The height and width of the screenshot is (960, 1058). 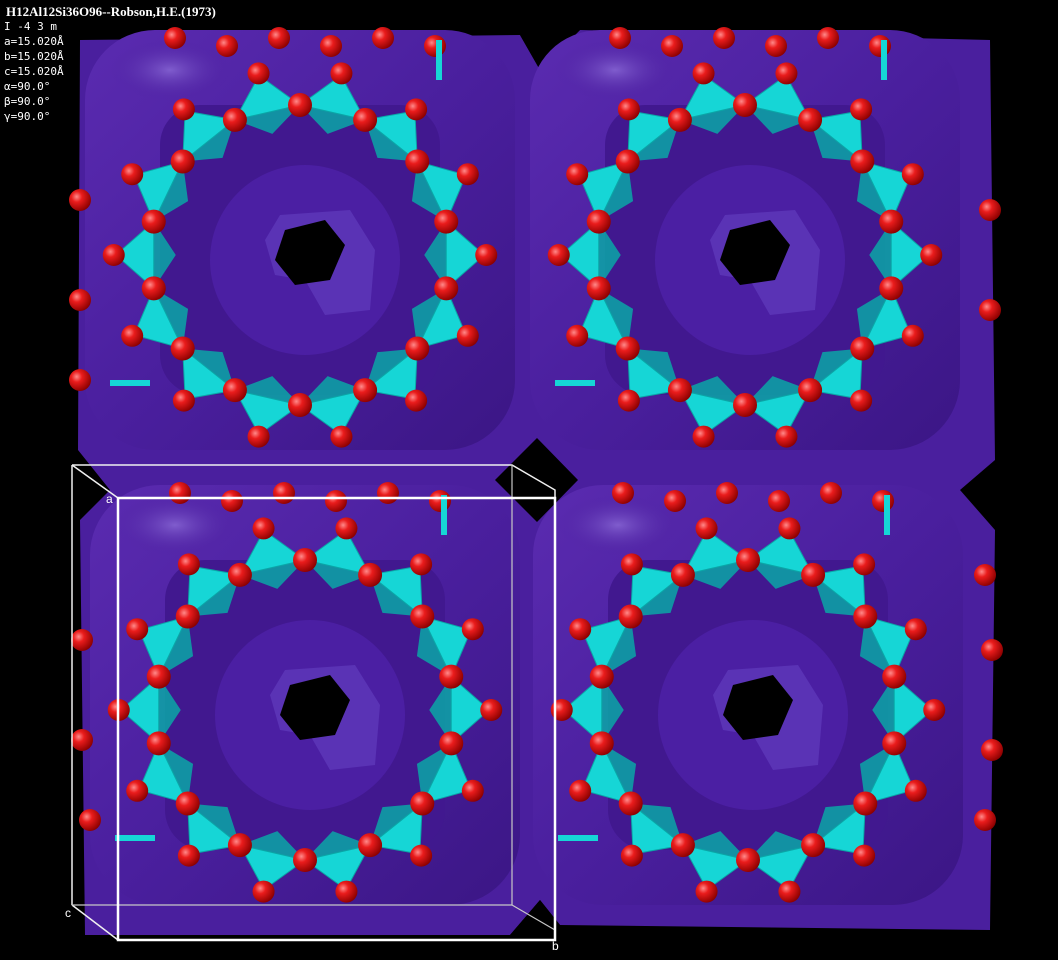 I want to click on structure-title: H12Al12Si36O96--Robson,H.E.(1973), so click(x=111, y=11).